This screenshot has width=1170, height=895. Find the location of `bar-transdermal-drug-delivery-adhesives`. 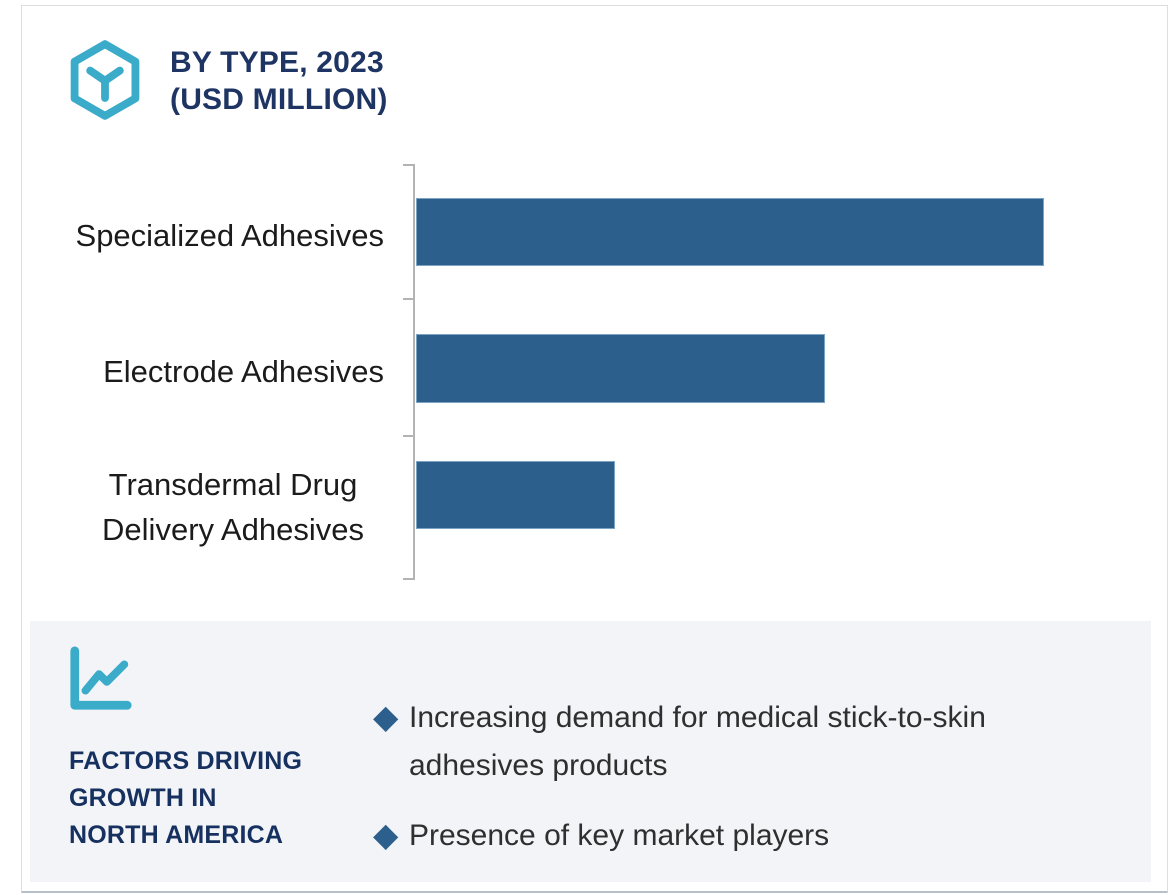

bar-transdermal-drug-delivery-adhesives is located at coordinates (515, 495).